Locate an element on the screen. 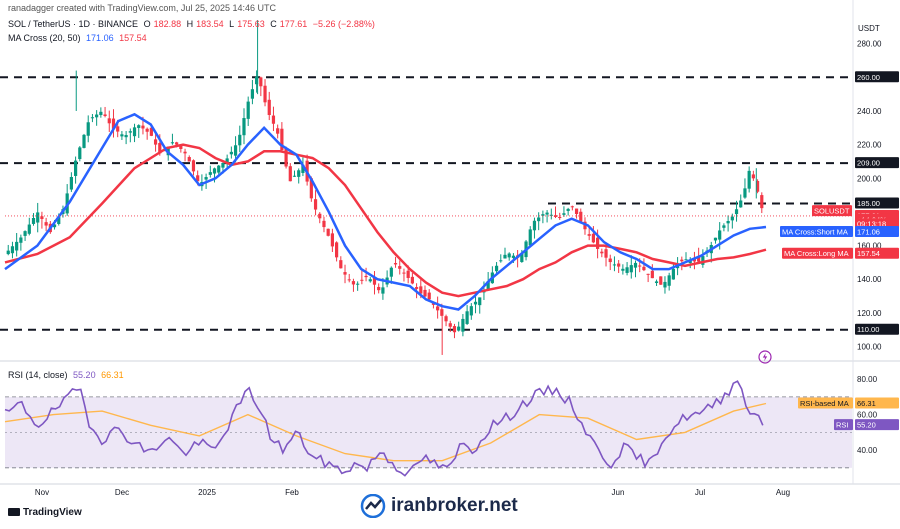  watermark-icon is located at coordinates (373, 506).